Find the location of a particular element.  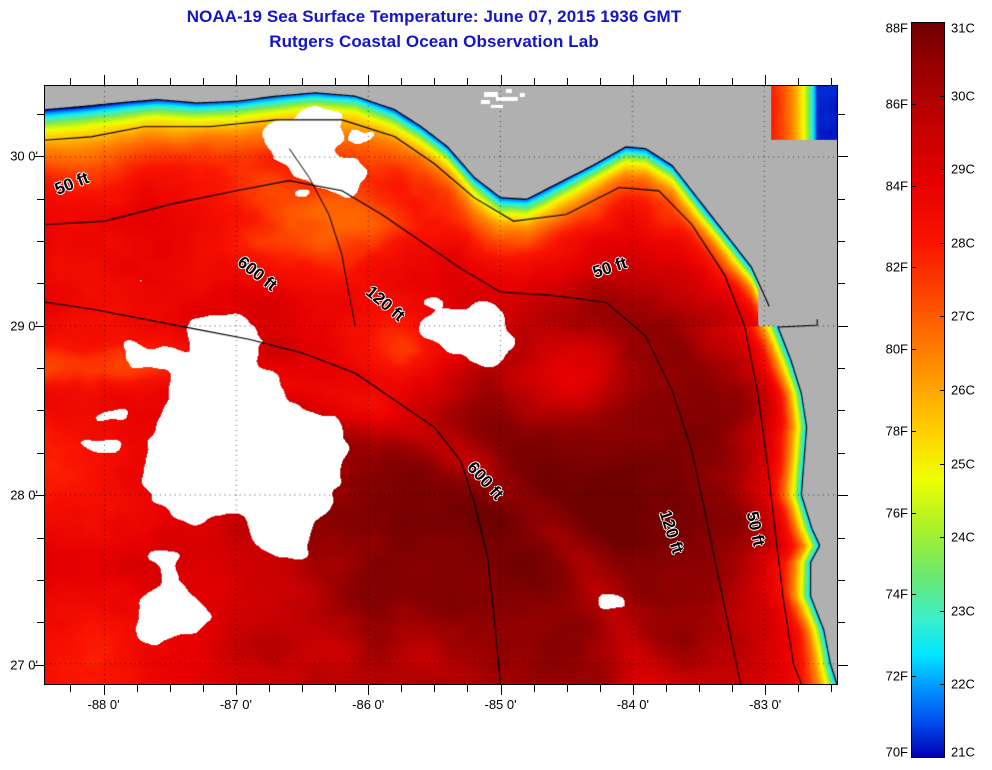

colorbar-celsius-label: 30C is located at coordinates (963, 96).